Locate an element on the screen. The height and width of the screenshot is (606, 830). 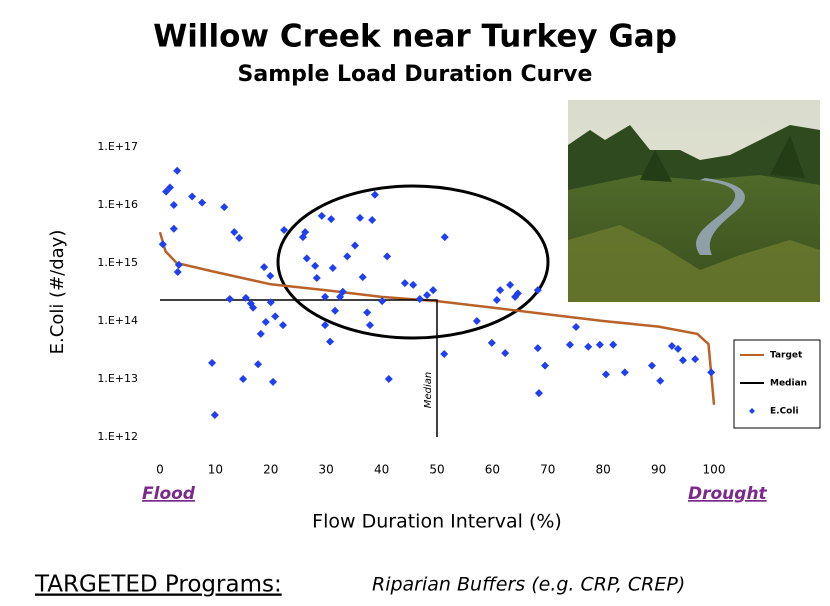
footer-heading: TARGETED Programs: is located at coordinates (158, 585).